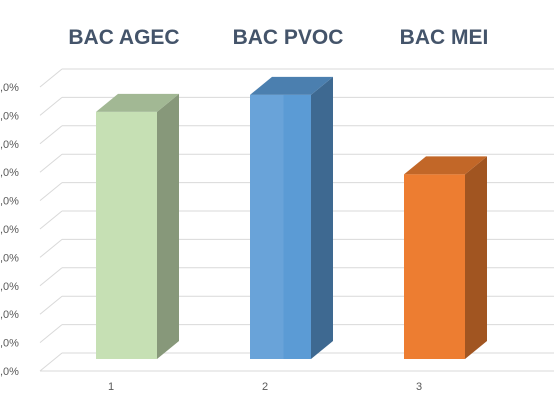 This screenshot has width=554, height=417. I want to click on series-titles: BAC AGEC BAC PVOC BAC MEI, so click(278, 37).